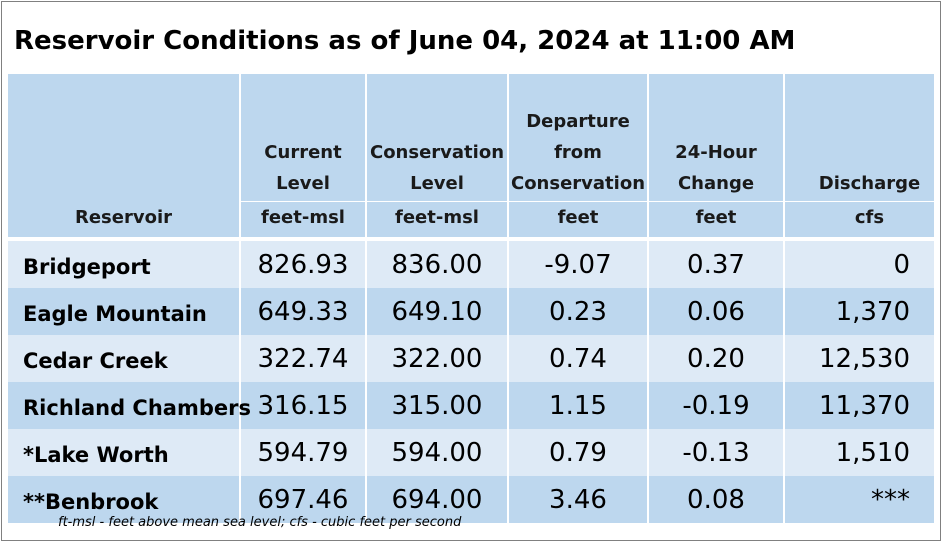 The height and width of the screenshot is (544, 944). What do you see at coordinates (859, 156) in the screenshot?
I see `header-discharge: Discharge cfs` at bounding box center [859, 156].